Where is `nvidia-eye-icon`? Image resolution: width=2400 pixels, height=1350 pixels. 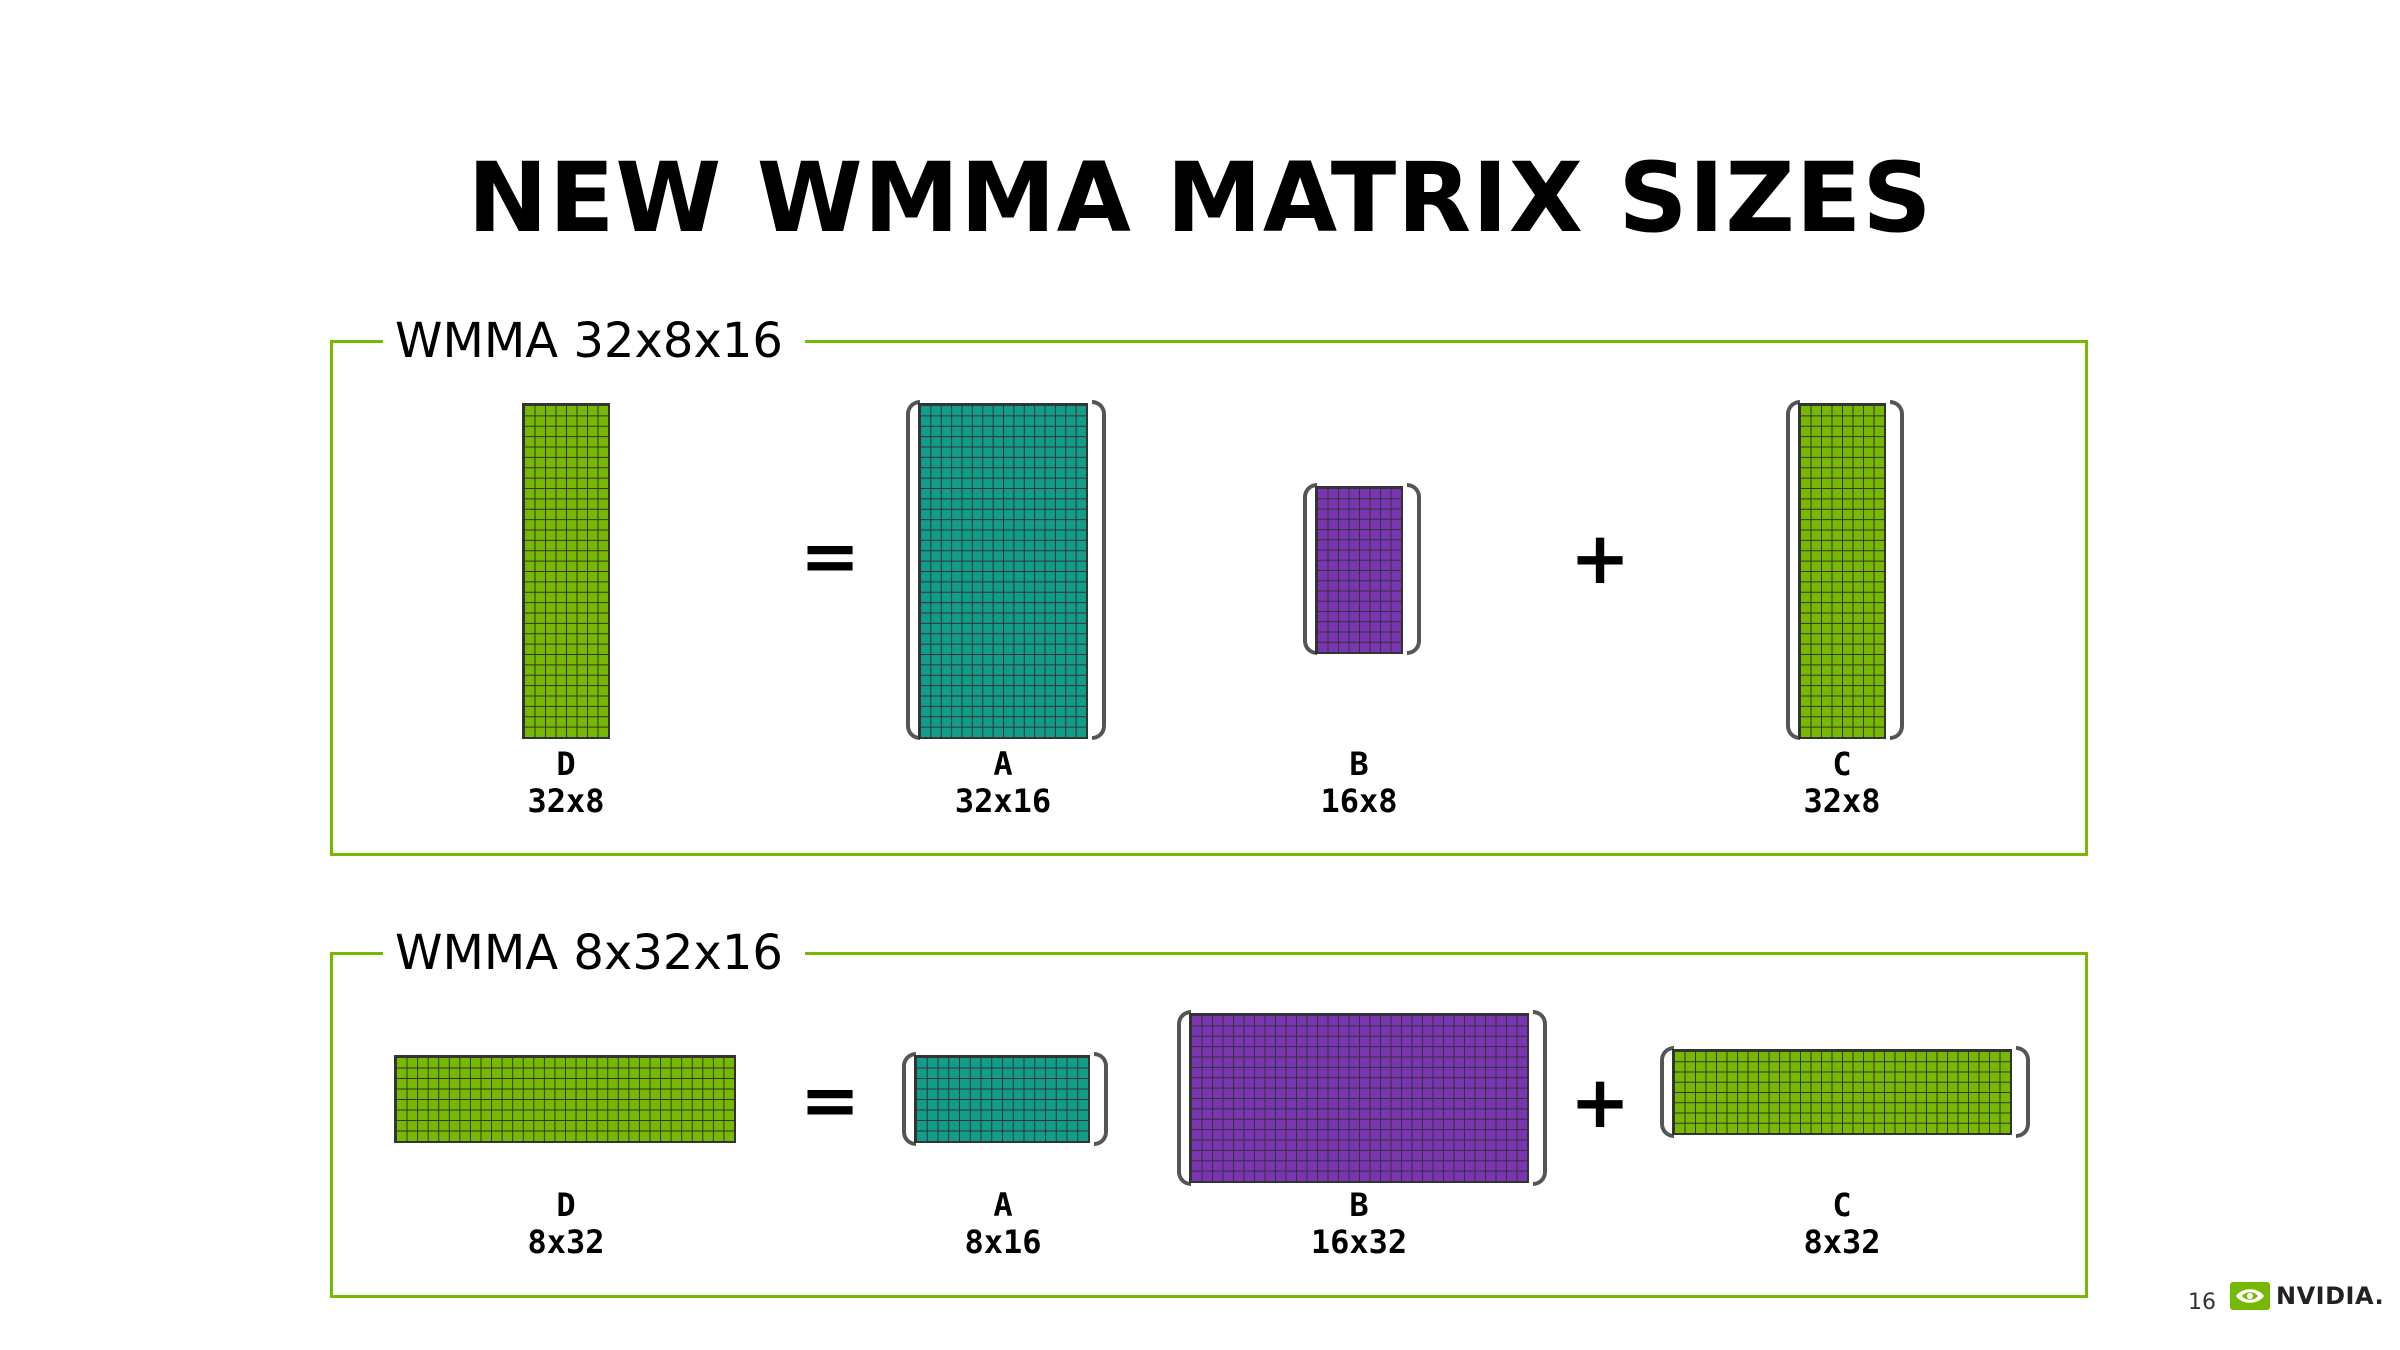
nvidia-eye-icon is located at coordinates (2250, 1296).